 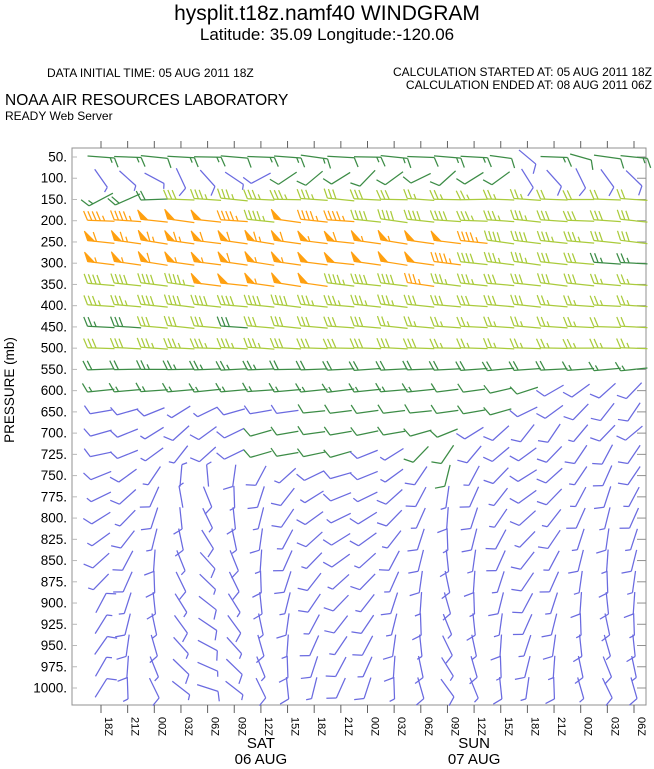 I want to click on noaa-lab-label: NOAA AIR RESOURCES LABORATORY, so click(x=147, y=100).